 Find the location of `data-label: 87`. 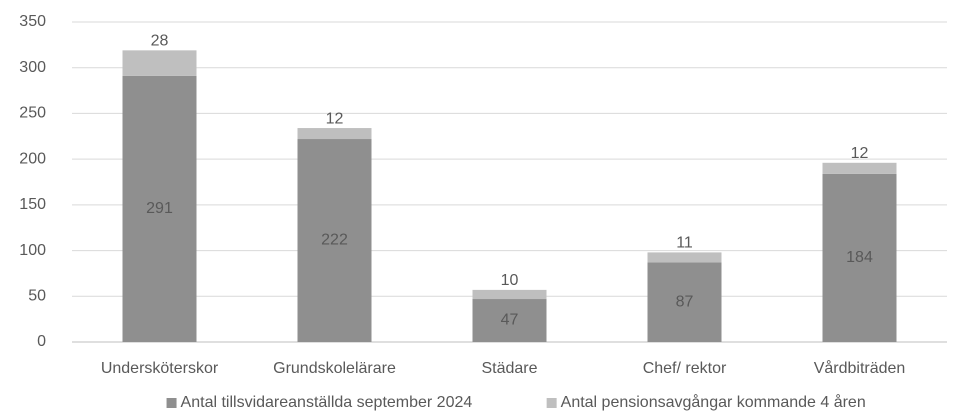

data-label: 87 is located at coordinates (685, 301).